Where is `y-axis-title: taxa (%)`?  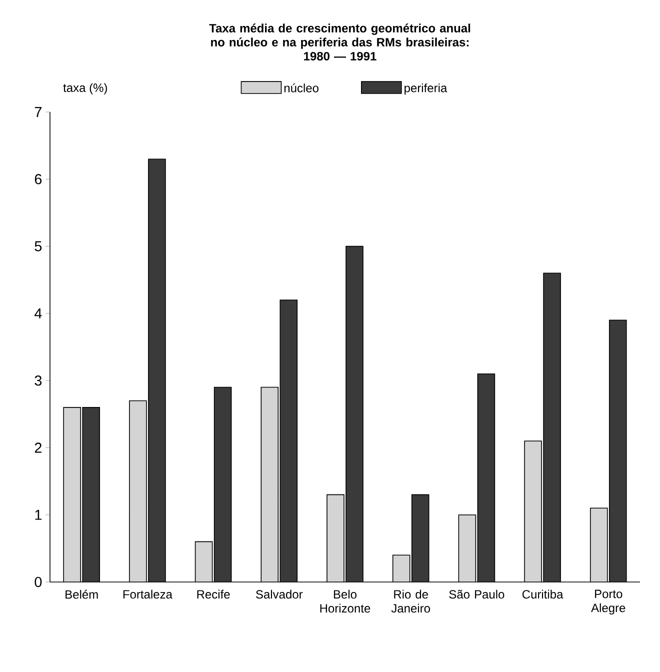 y-axis-title: taxa (%) is located at coordinates (85, 88).